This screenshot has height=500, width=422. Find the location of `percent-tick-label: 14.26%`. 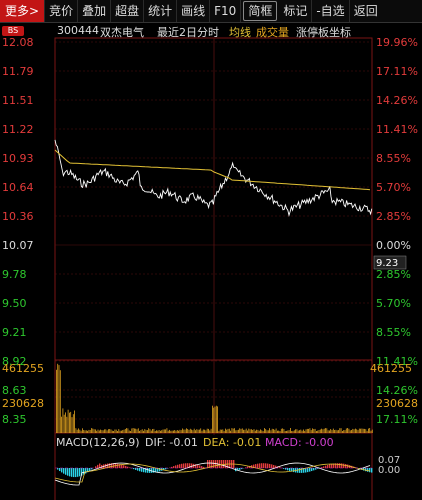

percent-tick-label: 14.26% is located at coordinates (397, 390).